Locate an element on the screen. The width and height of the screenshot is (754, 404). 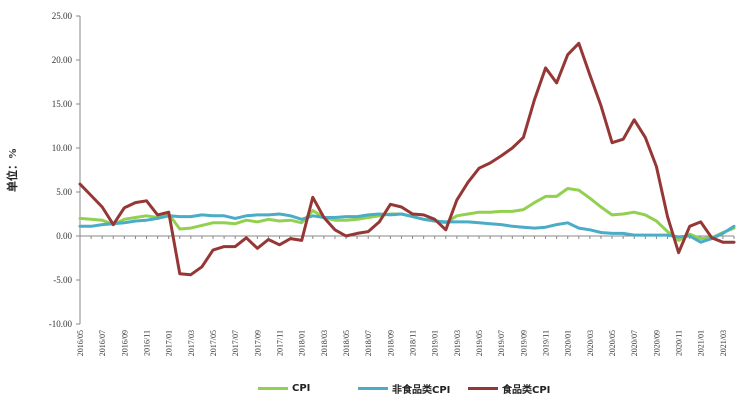
x-tick-label: 2019/07 is located at coordinates (501, 343).